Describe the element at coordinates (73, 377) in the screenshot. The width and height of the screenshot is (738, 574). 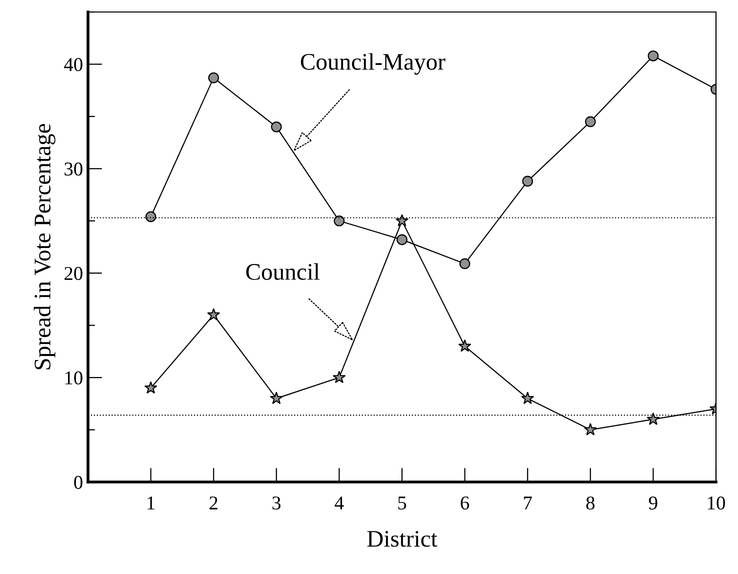
I see `y-tick-label: 10` at that location.